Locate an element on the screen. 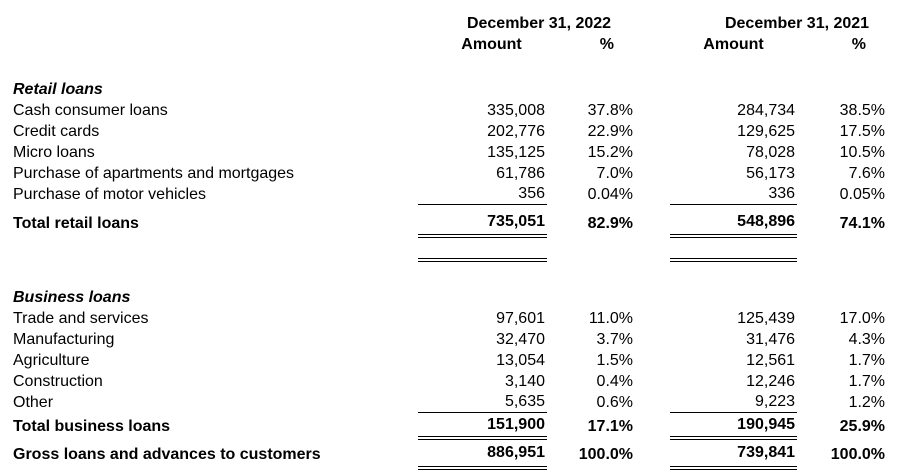 This screenshot has height=475, width=918. pct-2021: 74.1% is located at coordinates (862, 223).